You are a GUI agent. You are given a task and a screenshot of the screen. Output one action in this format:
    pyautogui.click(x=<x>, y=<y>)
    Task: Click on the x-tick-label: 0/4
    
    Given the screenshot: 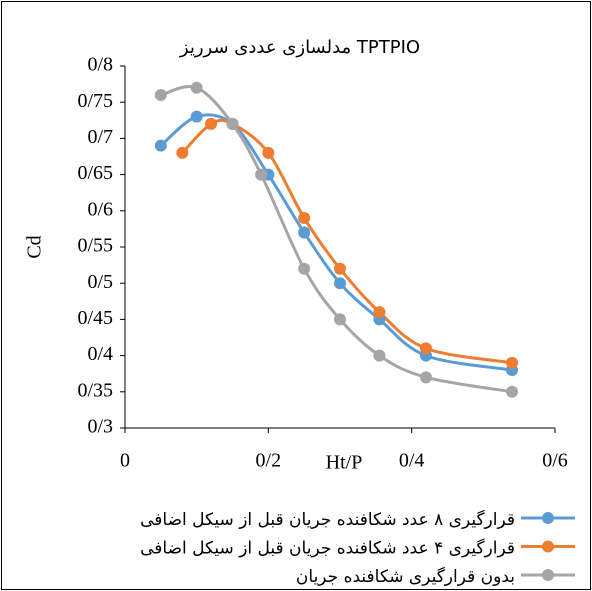 What is the action you would take?
    pyautogui.click(x=412, y=461)
    